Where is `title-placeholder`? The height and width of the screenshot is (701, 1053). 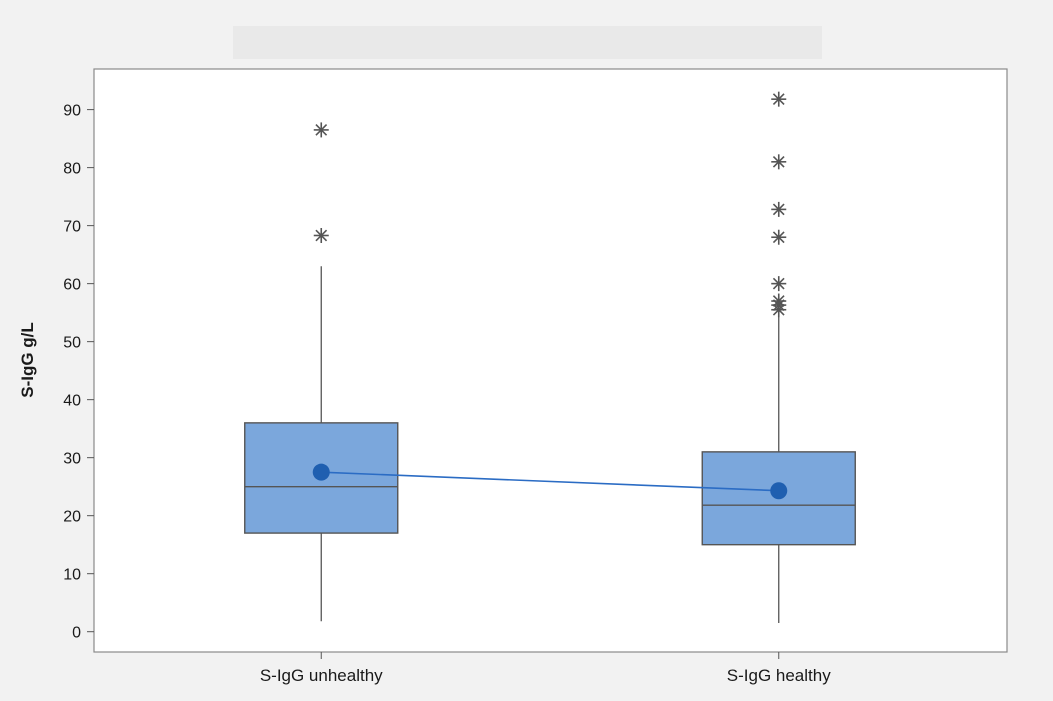 title-placeholder is located at coordinates (527, 42).